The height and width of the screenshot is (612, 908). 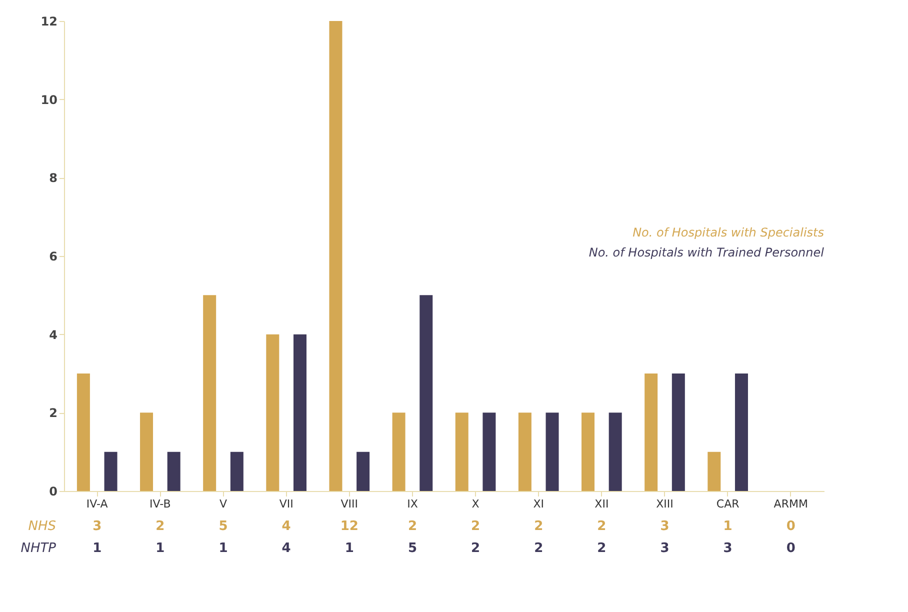 What do you see at coordinates (53, 491) in the screenshot?
I see `y-tick-label: 0` at bounding box center [53, 491].